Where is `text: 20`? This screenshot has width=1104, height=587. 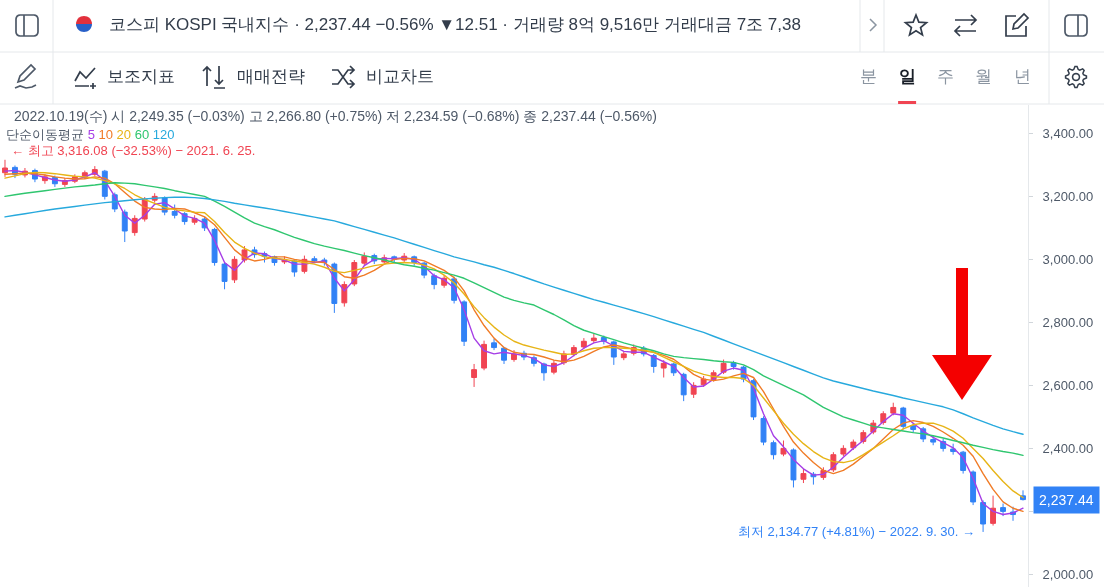 text: 20 is located at coordinates (124, 134).